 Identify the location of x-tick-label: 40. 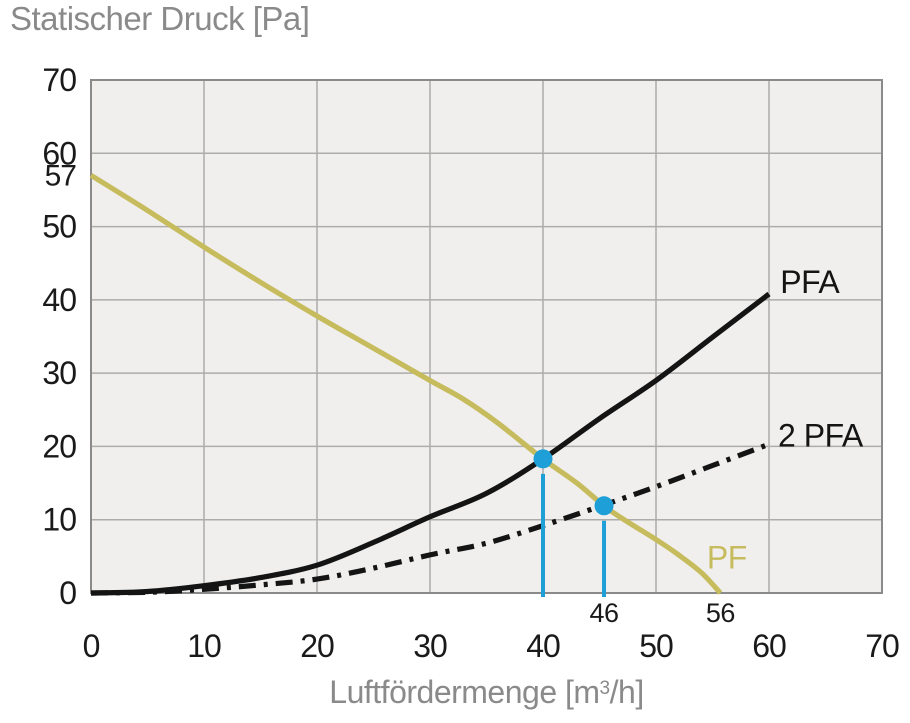
(543, 646).